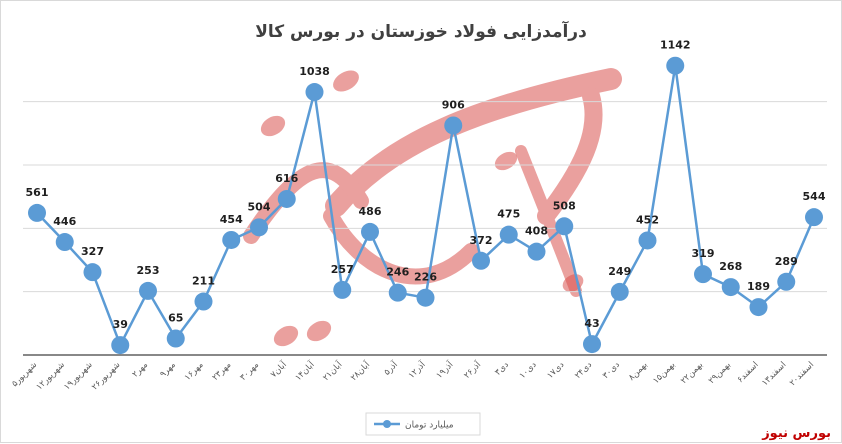 The width and height of the screenshot is (842, 444). Describe the element at coordinates (314, 71) in the screenshot. I see `data-label: 1038` at that location.